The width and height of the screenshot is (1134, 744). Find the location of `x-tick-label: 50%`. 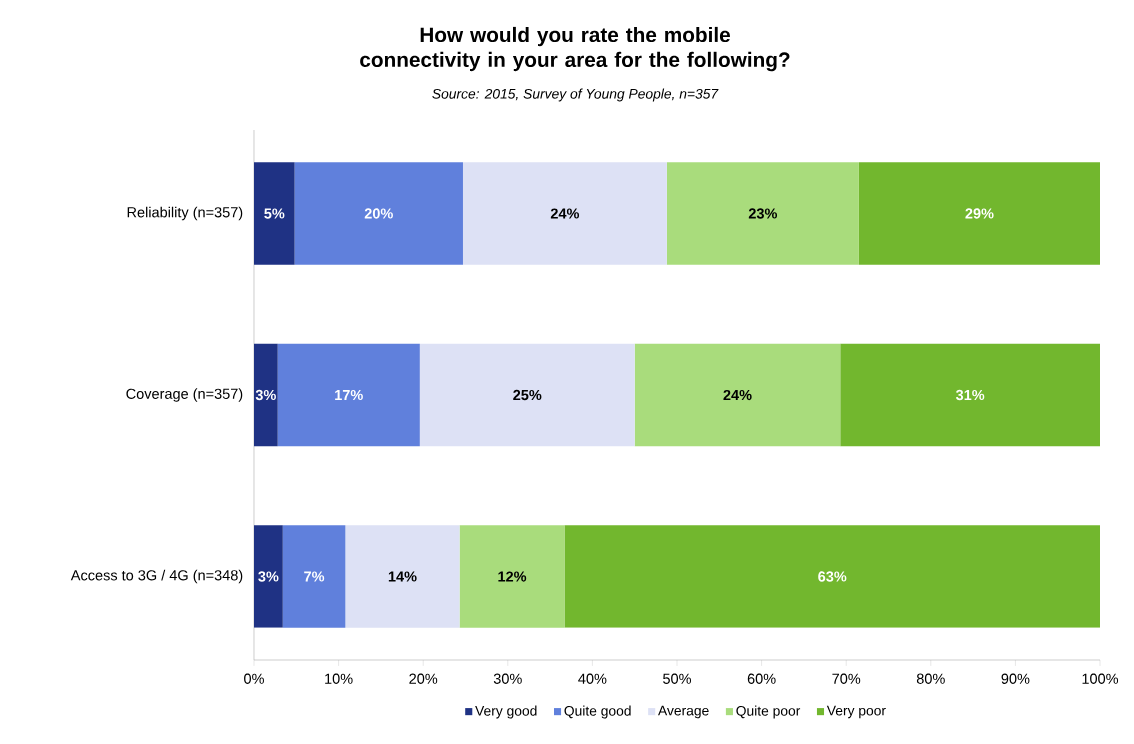

x-tick-label: 50% is located at coordinates (677, 678).